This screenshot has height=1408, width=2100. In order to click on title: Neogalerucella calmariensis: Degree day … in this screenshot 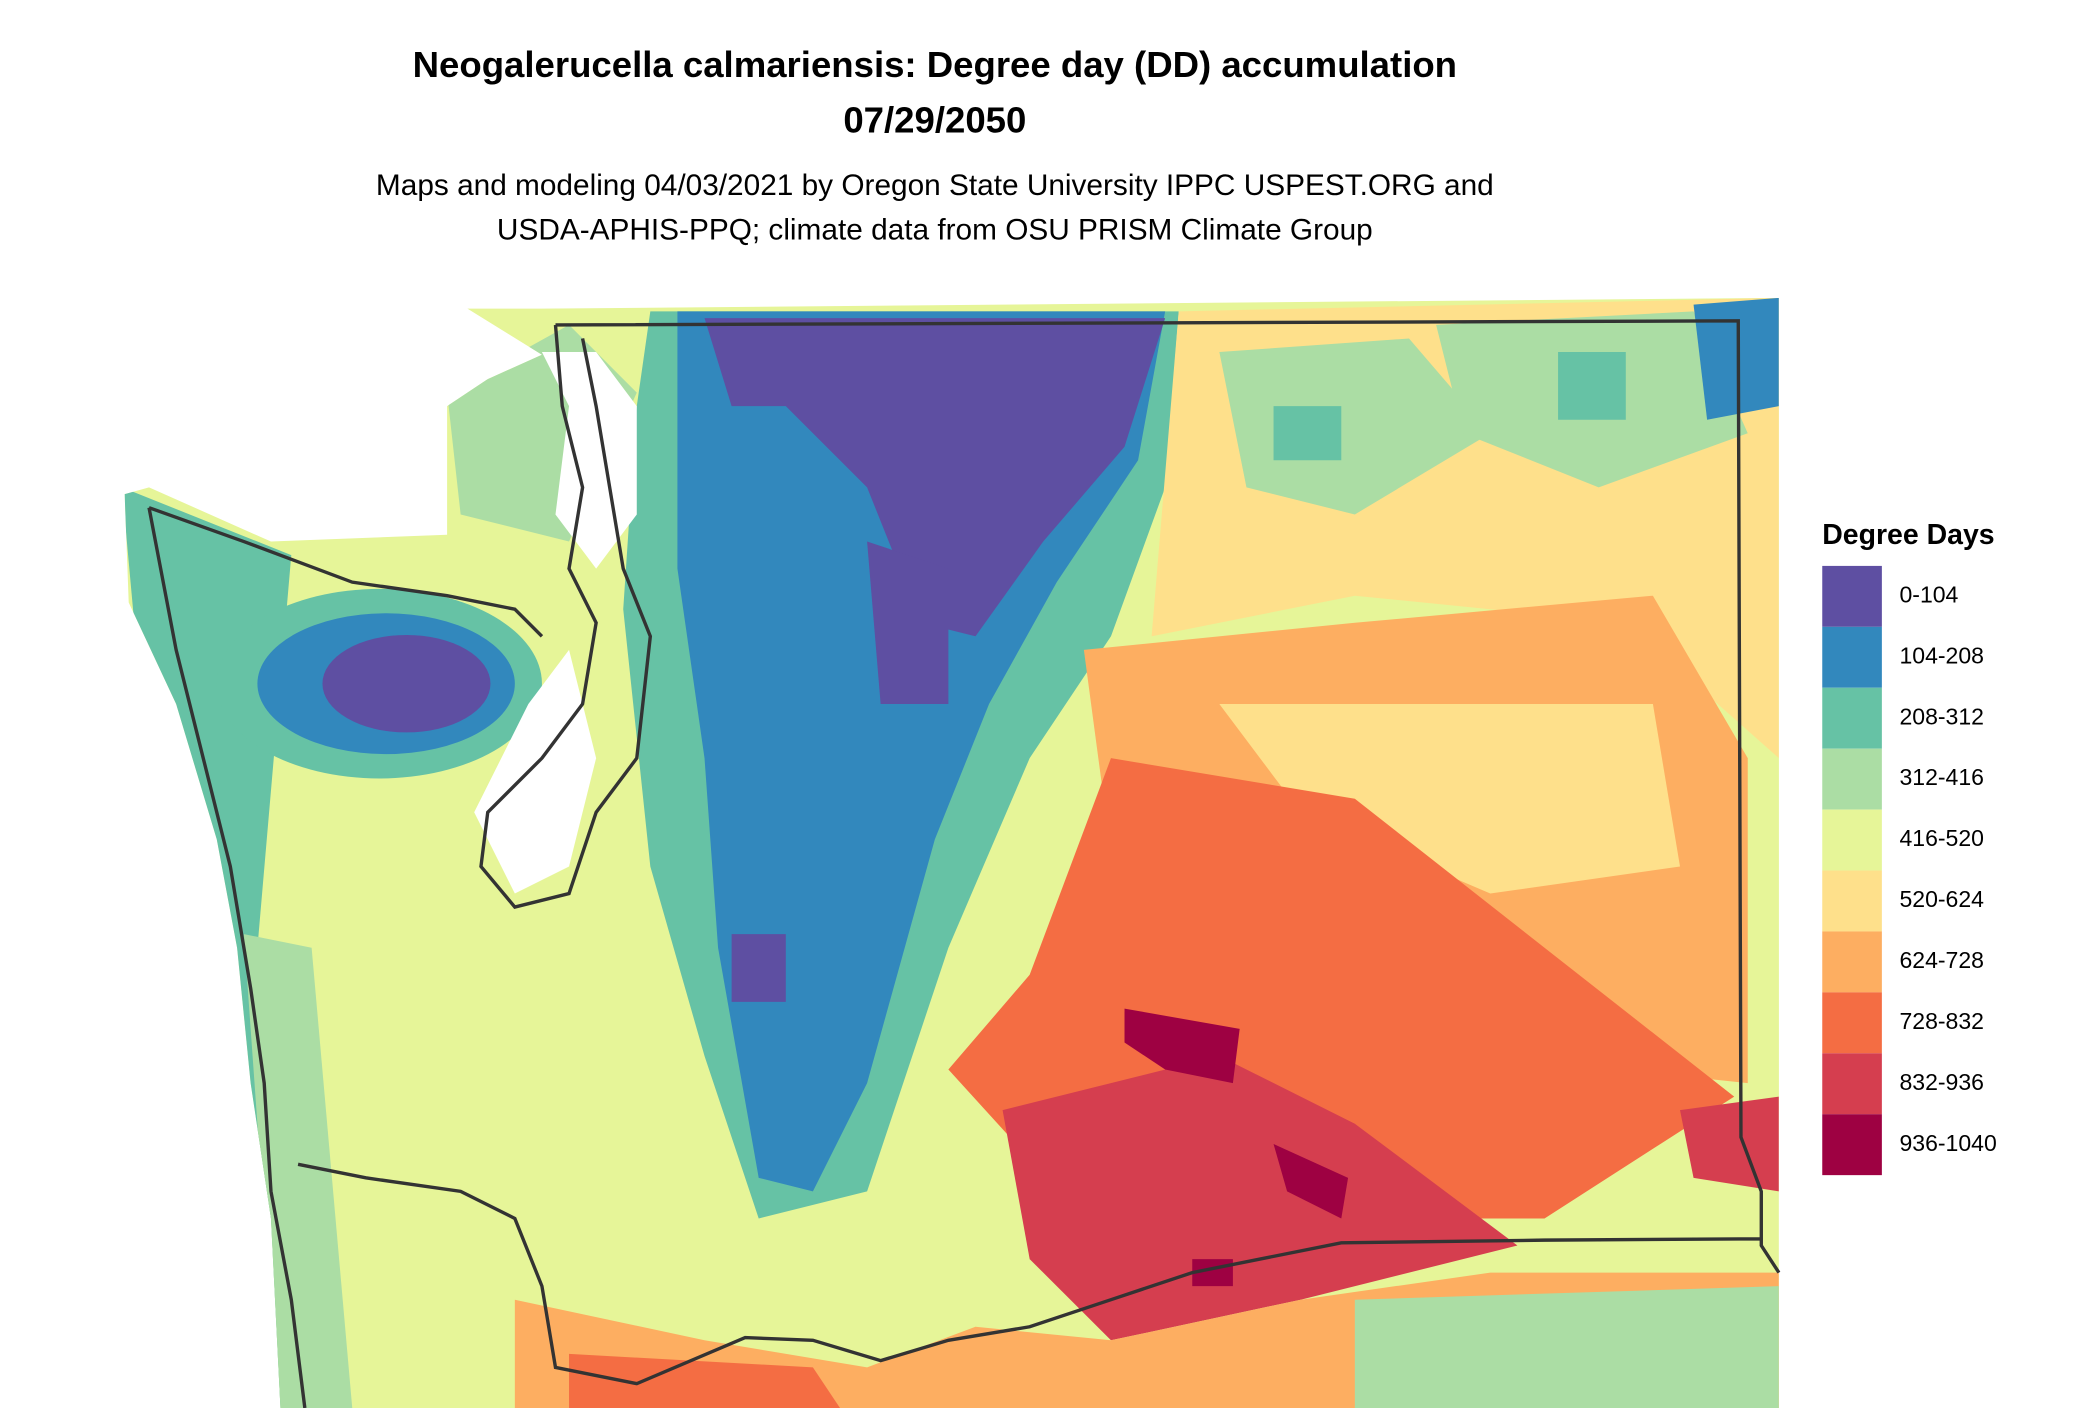, I will do `click(935, 64)`.